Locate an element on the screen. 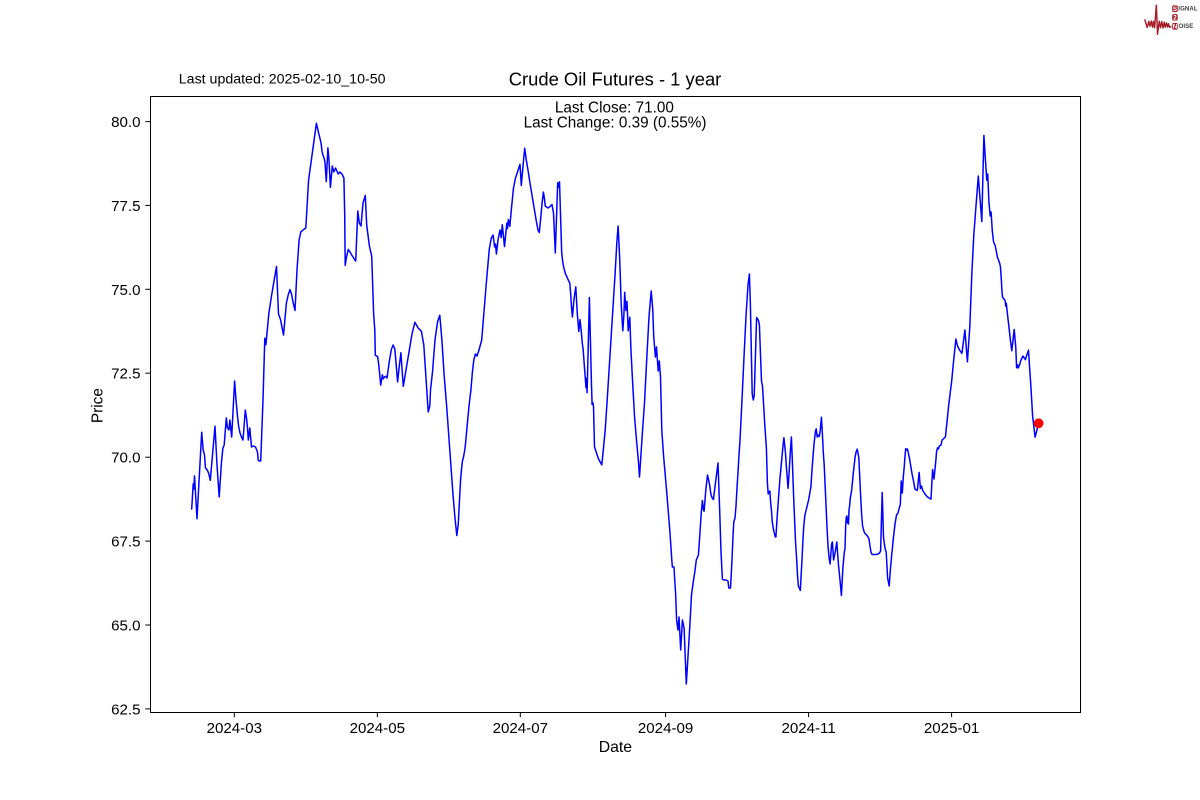 This screenshot has height=800, width=1200. svg-text: Last updated: 2025-02-10_10-50 is located at coordinates (282, 80).